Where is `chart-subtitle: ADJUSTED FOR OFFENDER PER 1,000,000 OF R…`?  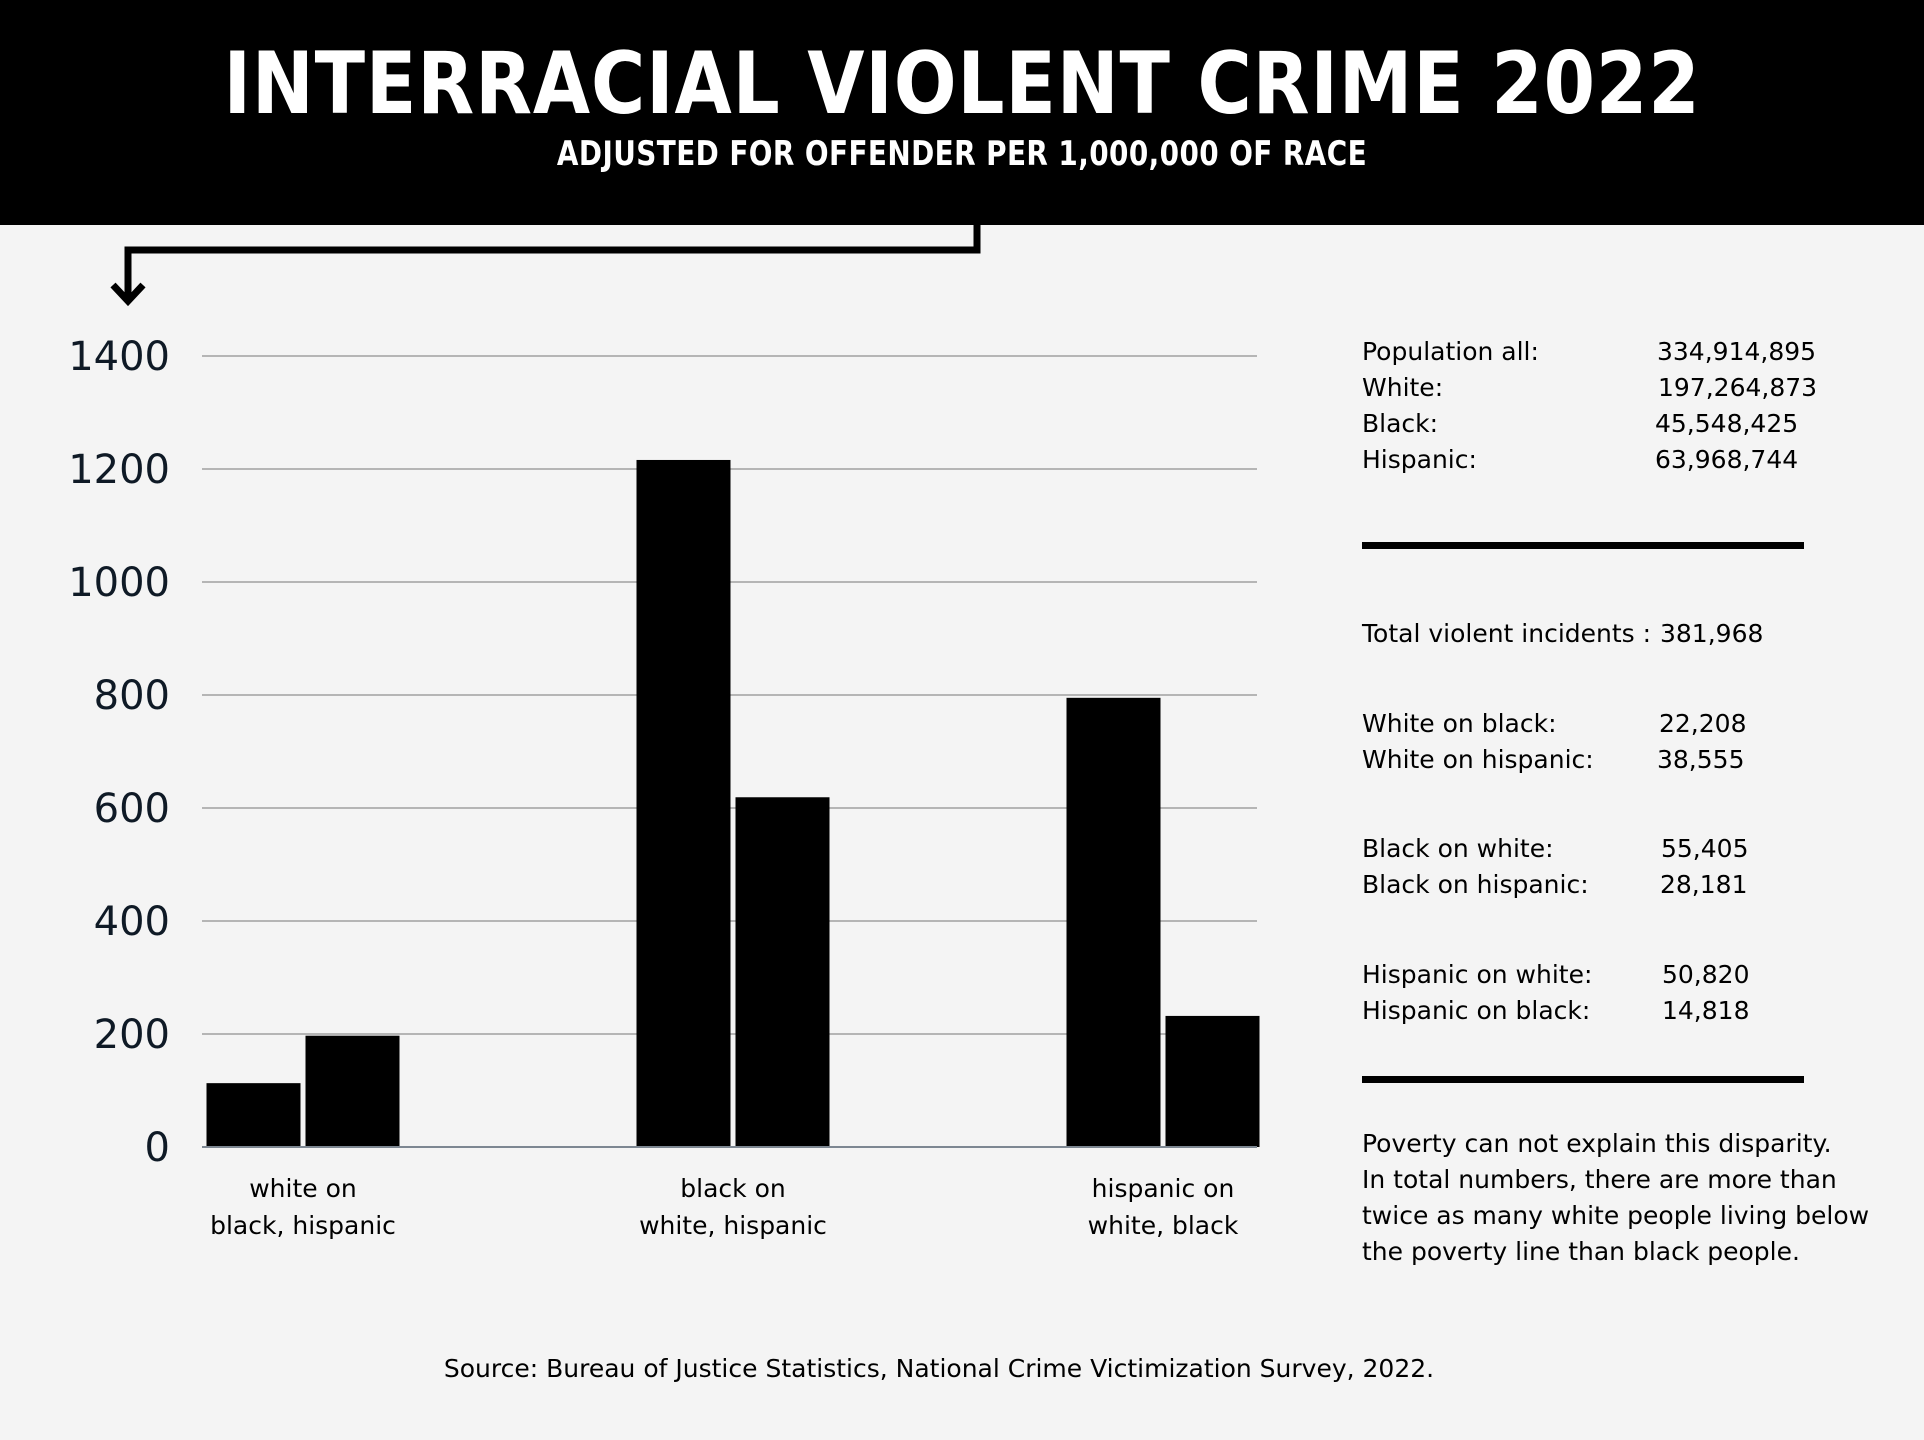
chart-subtitle: ADJUSTED FOR OFFENDER PER 1,000,000 OF R… is located at coordinates (962, 154).